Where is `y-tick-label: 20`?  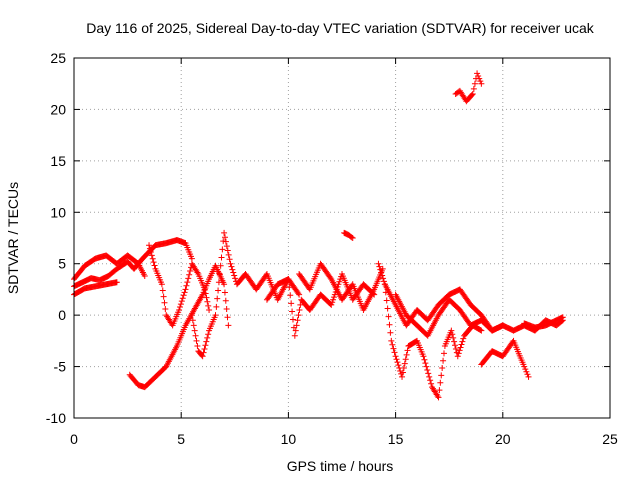
y-tick-label: 20 is located at coordinates (58, 109).